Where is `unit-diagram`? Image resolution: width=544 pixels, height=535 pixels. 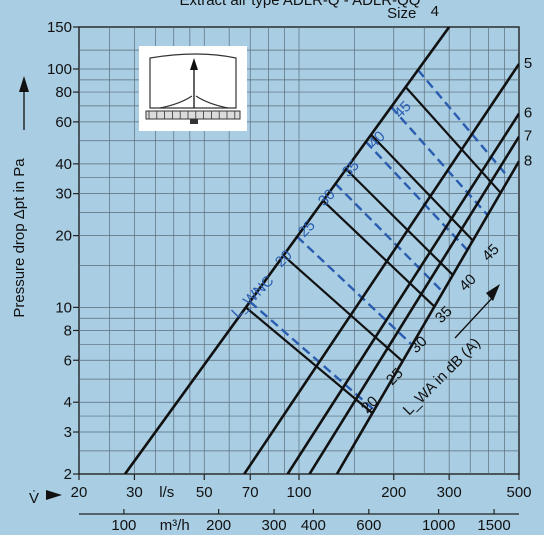 unit-diagram is located at coordinates (193, 88).